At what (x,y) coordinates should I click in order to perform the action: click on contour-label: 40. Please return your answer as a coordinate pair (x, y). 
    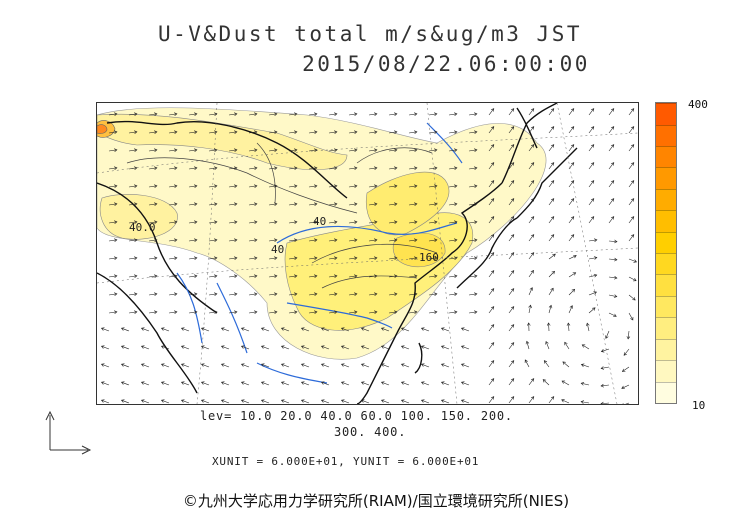
    Looking at the image, I should click on (319, 221).